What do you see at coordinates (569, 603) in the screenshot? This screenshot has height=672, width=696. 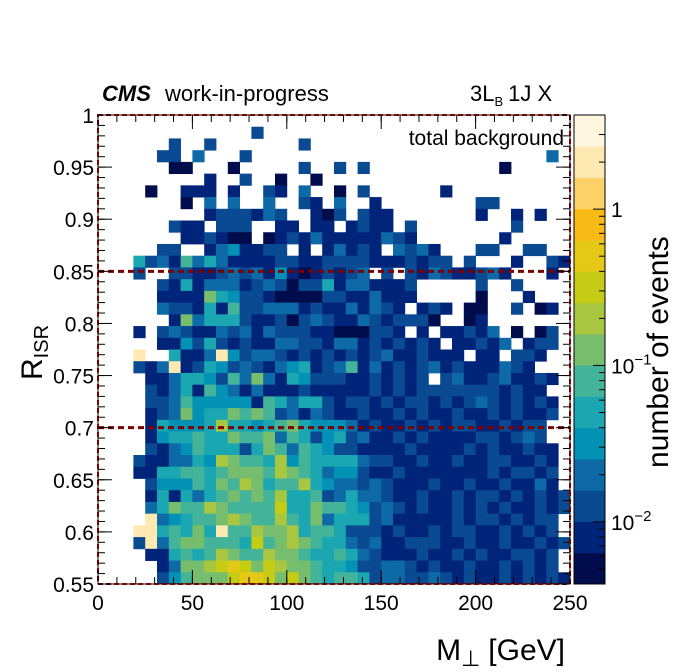 I see `x-tick-label: 250` at bounding box center [569, 603].